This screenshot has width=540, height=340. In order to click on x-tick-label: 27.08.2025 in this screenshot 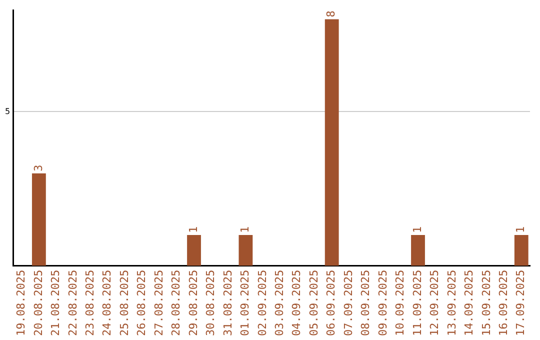, I will do `click(159, 303)`.